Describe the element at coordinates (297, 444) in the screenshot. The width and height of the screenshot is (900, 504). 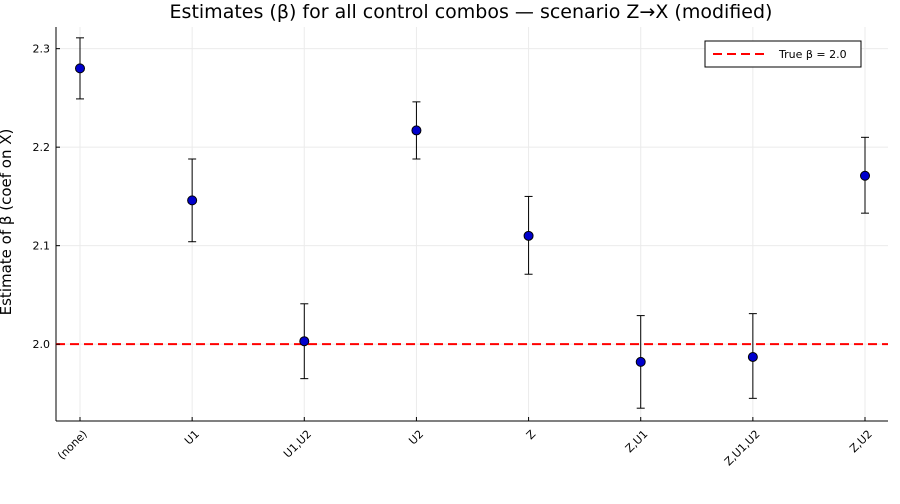
I see `x-tick-label: U1,U2` at that location.